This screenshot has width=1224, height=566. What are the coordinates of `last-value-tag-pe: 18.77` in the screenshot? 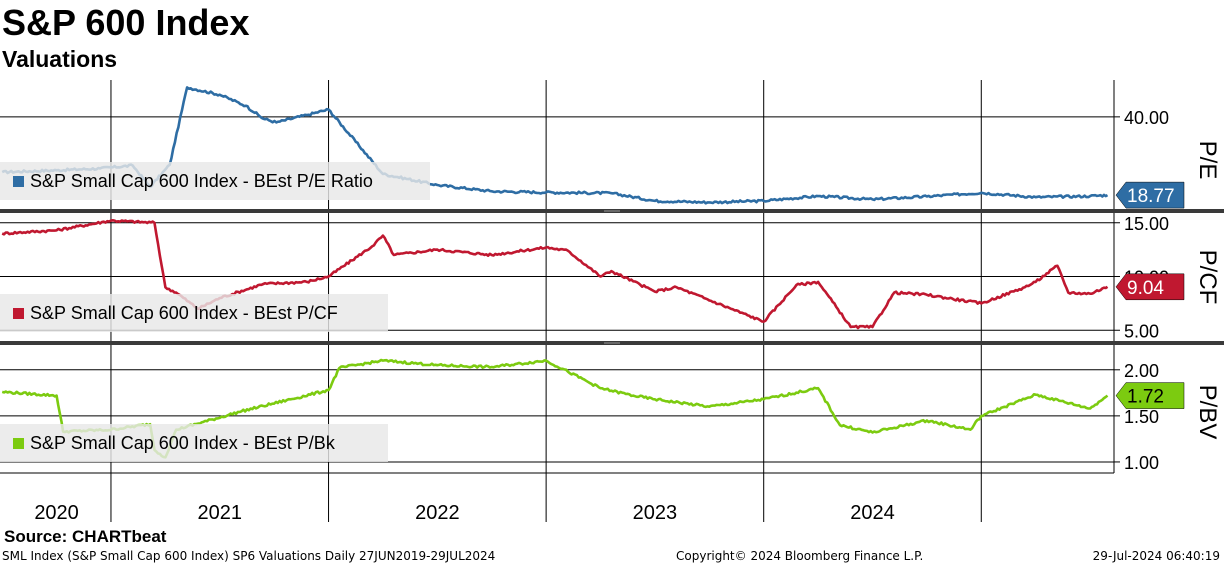 It's located at (1150, 195).